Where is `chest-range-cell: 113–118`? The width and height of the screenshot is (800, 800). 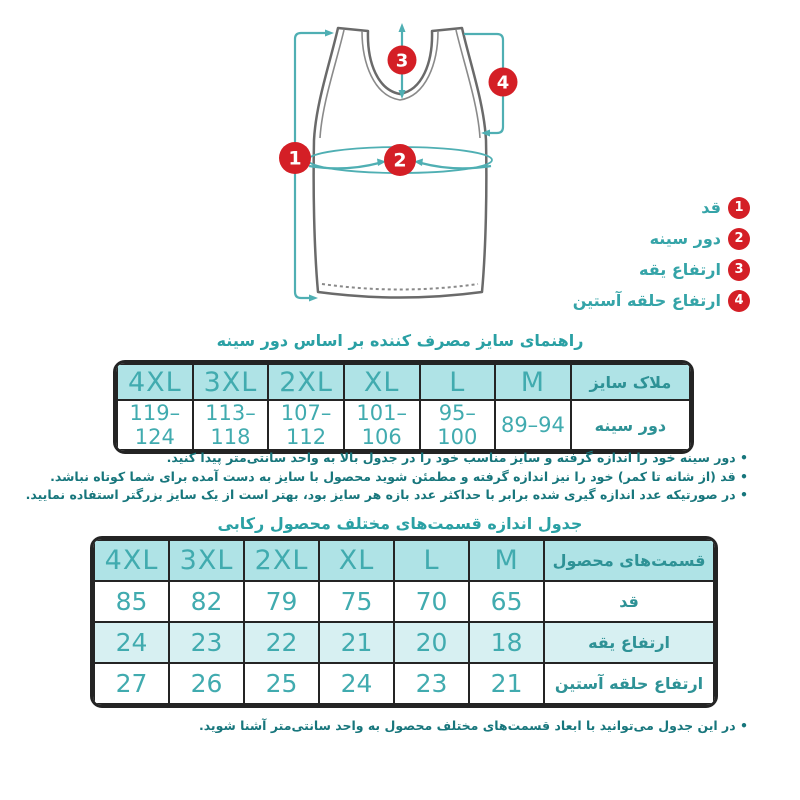
chest-range-cell: 113–118 is located at coordinates (230, 425).